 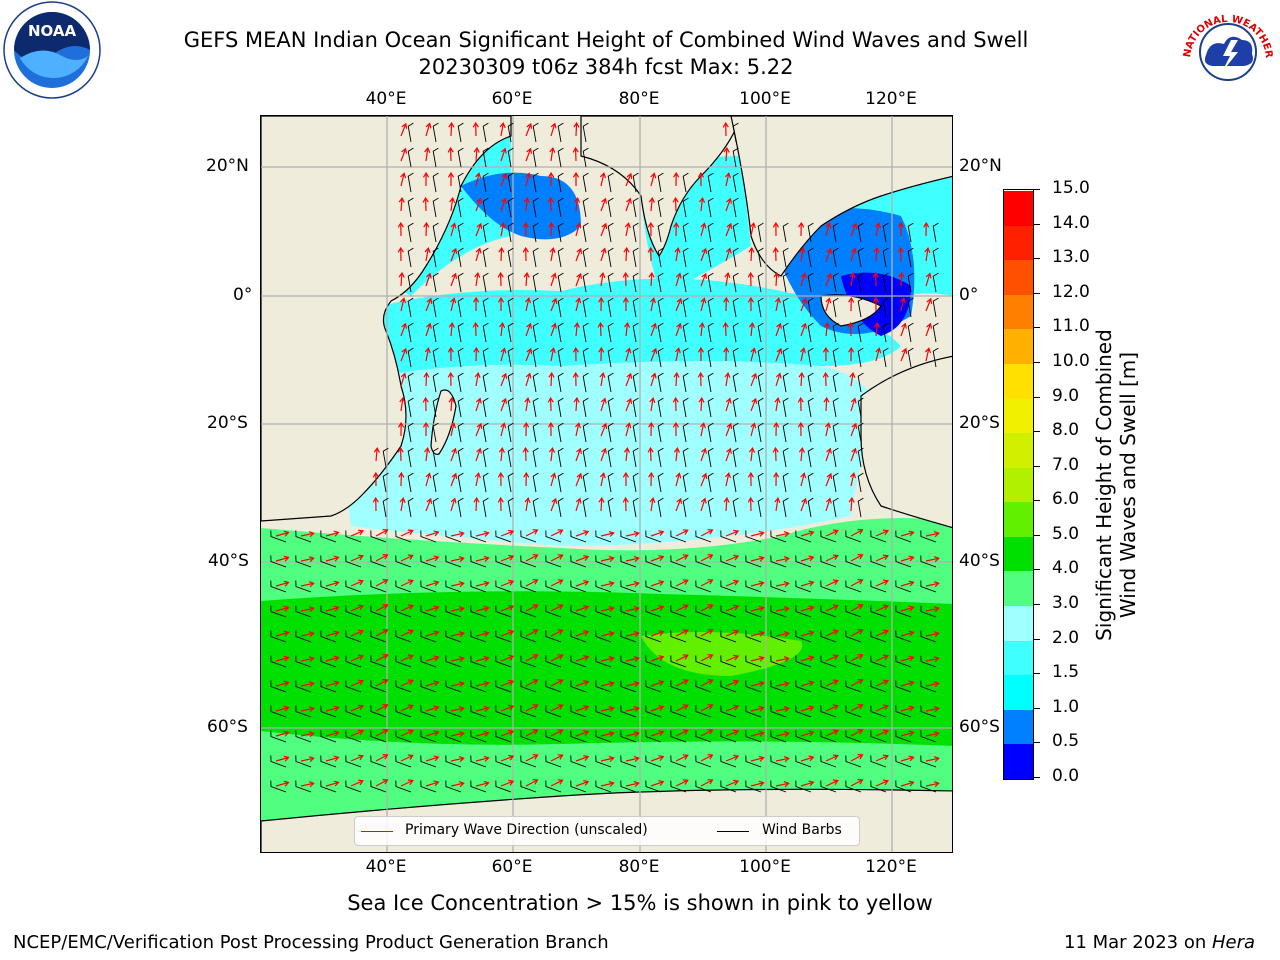 I want to click on colorbar-tick-label: 12.0, so click(x=1071, y=291).